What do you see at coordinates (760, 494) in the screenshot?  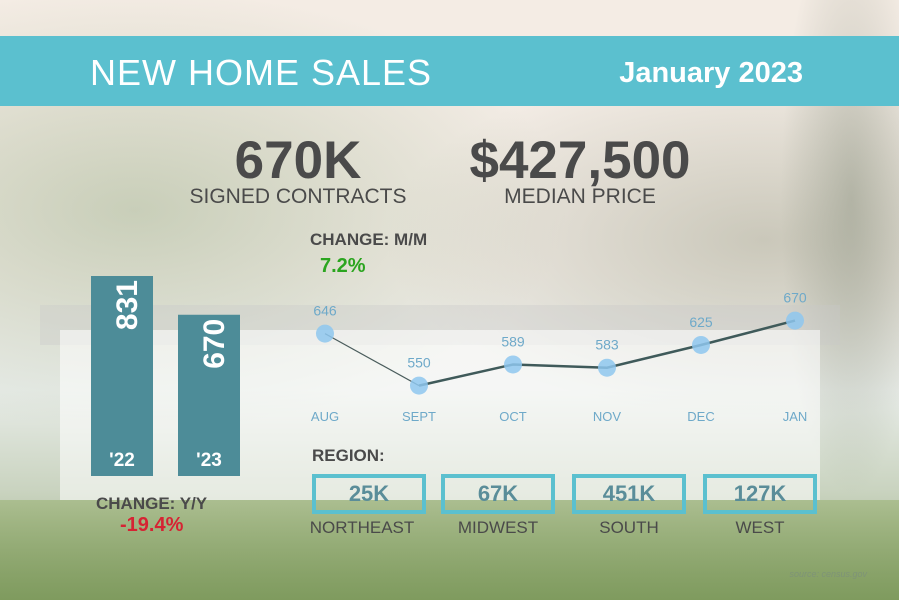 I see `region-west-box: 127K` at bounding box center [760, 494].